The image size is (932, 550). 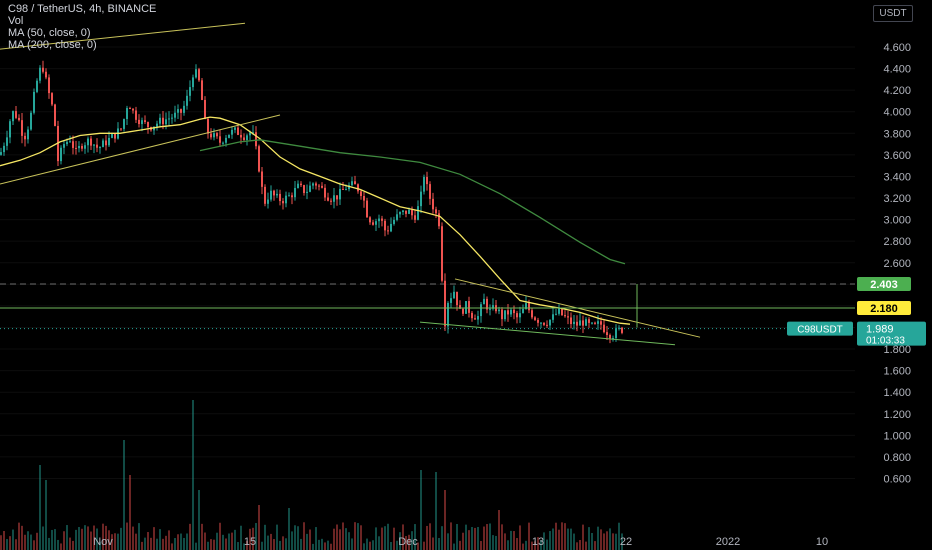 I want to click on currency-unit-button: USDT, so click(x=893, y=13).